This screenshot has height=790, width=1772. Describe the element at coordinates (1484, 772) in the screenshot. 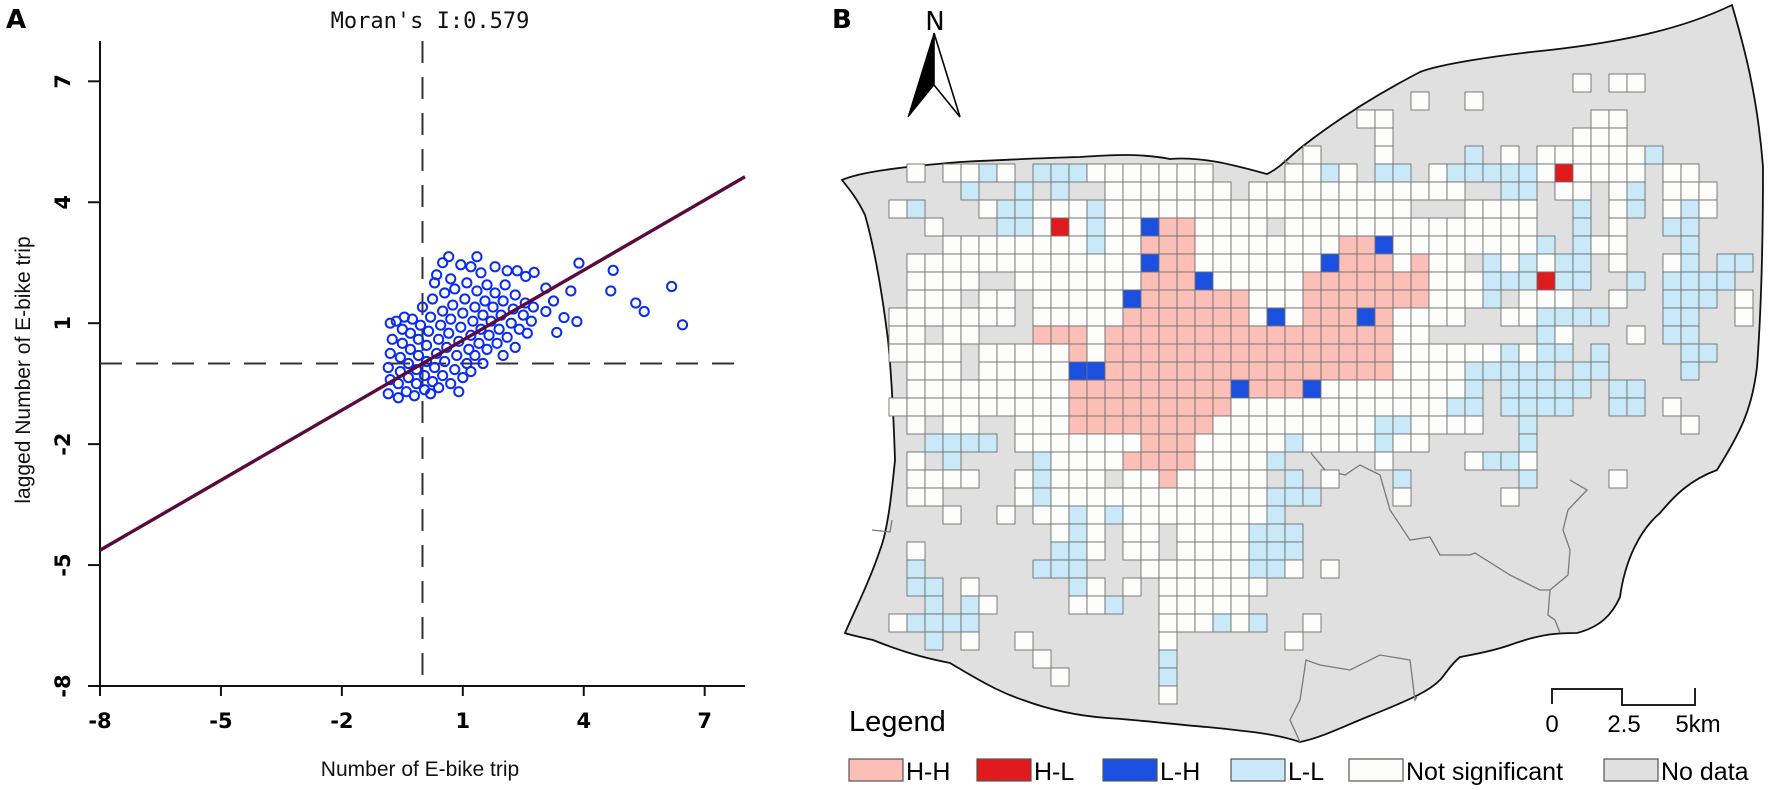

I see `legend-label-not-significant: Not significant` at that location.